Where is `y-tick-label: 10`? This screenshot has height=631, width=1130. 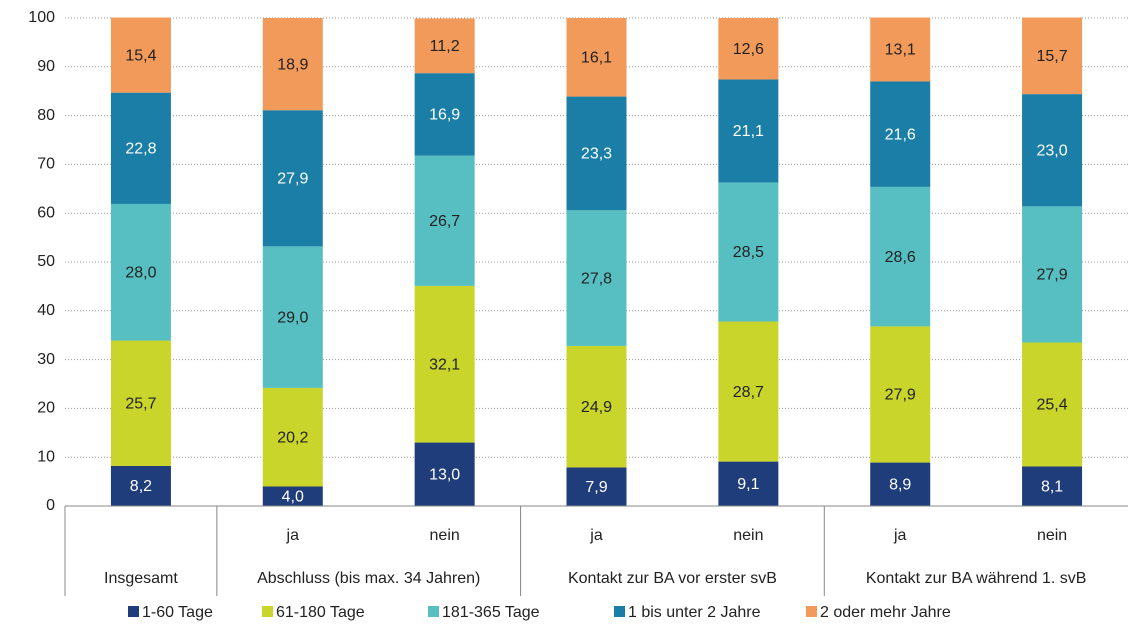
y-tick-label: 10 is located at coordinates (46, 456).